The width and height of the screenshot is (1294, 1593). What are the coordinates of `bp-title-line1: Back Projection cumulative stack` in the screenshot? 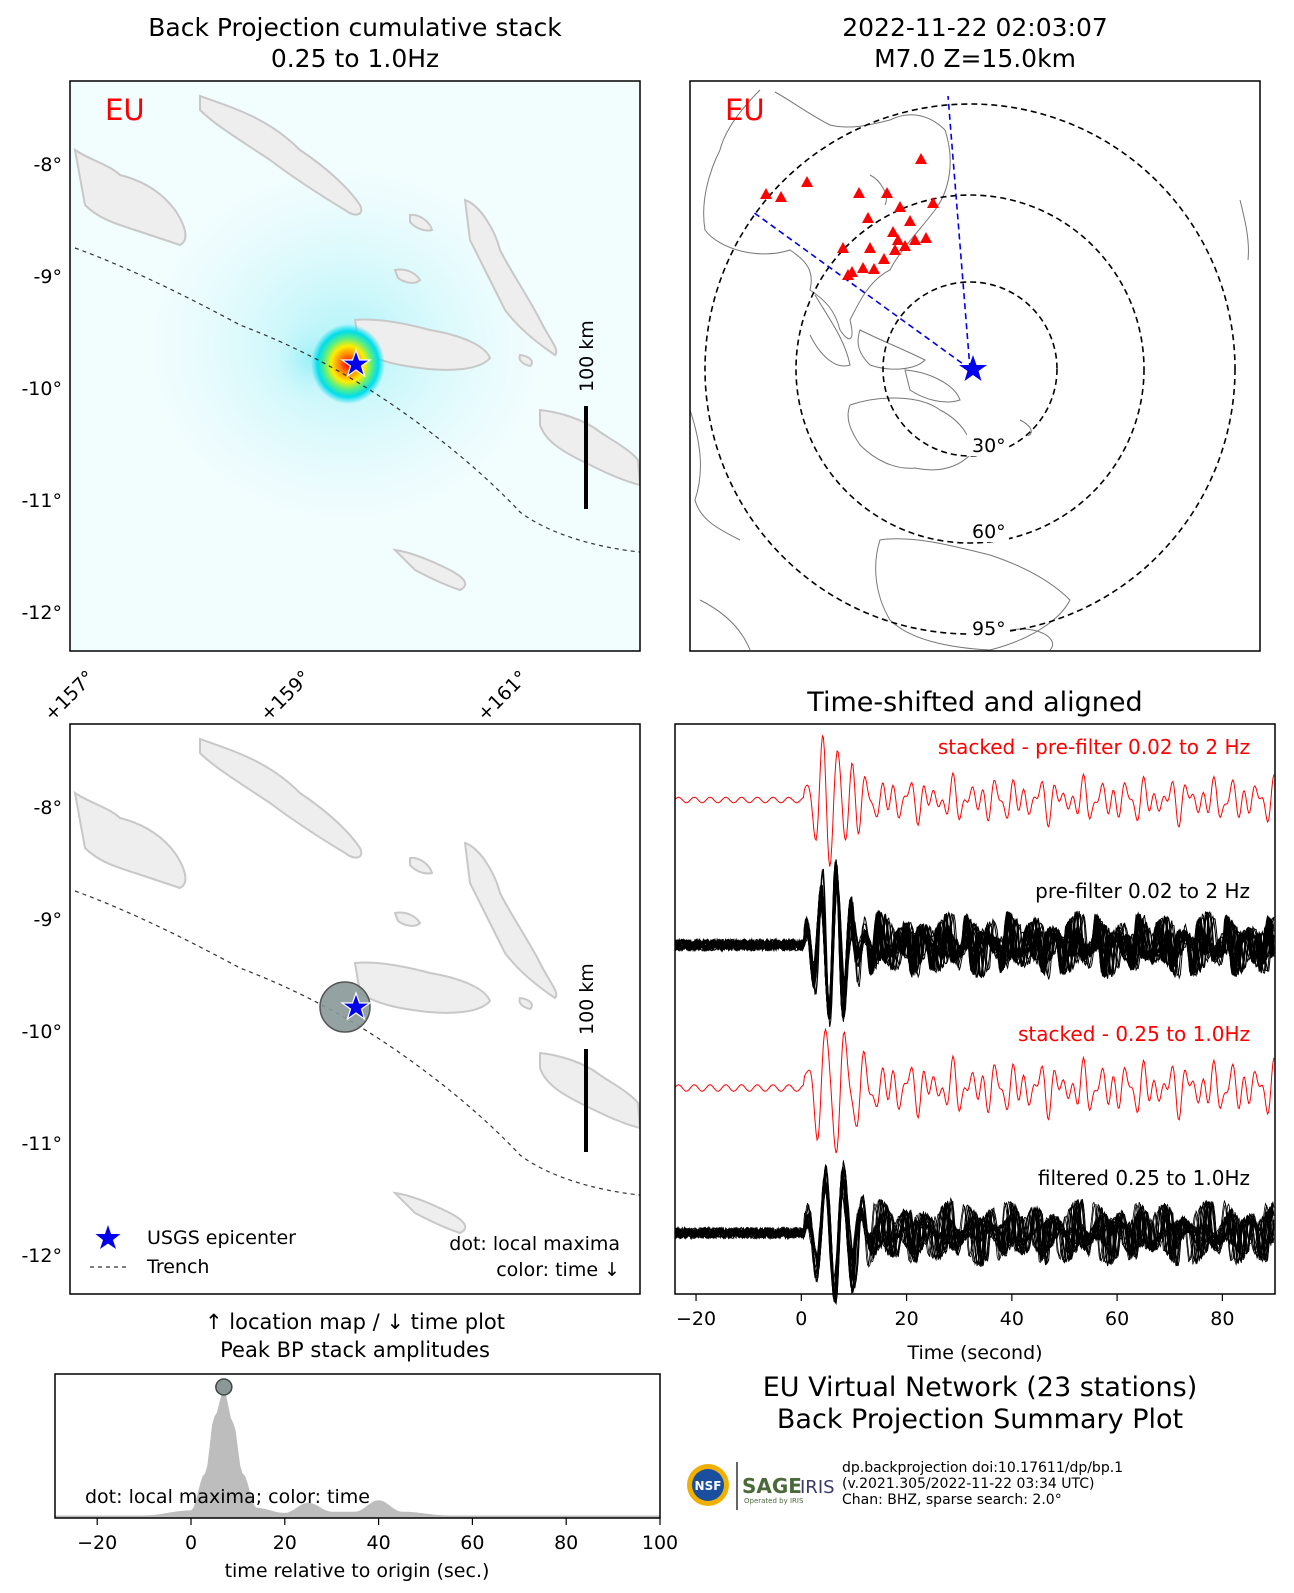 It's located at (355, 27).